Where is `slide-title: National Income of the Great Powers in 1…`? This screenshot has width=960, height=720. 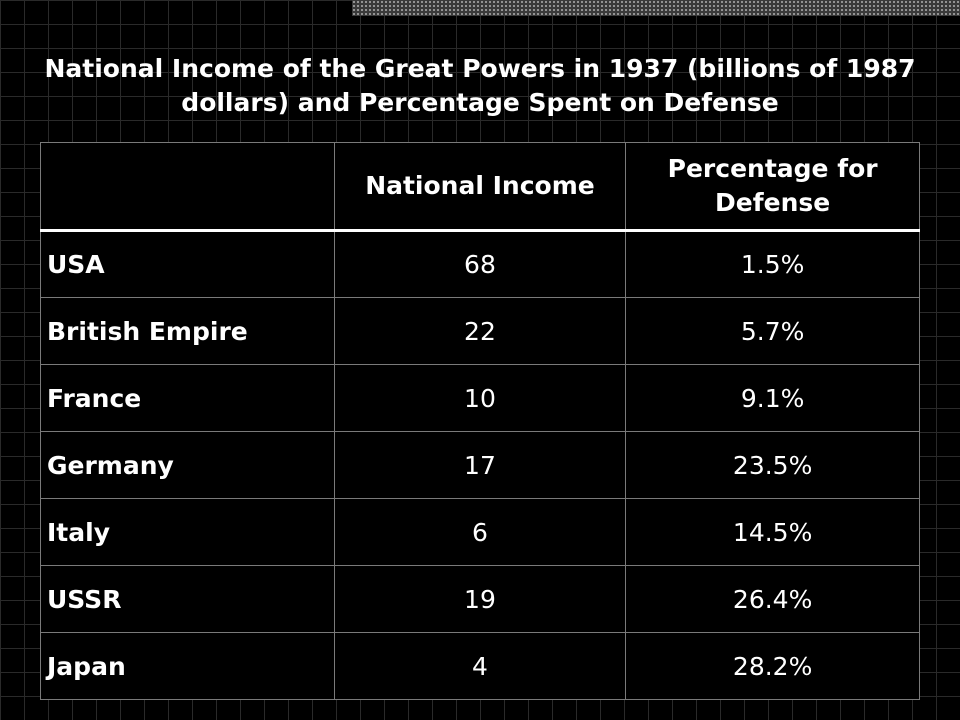 slide-title: National Income of the Great Powers in 1… is located at coordinates (480, 85).